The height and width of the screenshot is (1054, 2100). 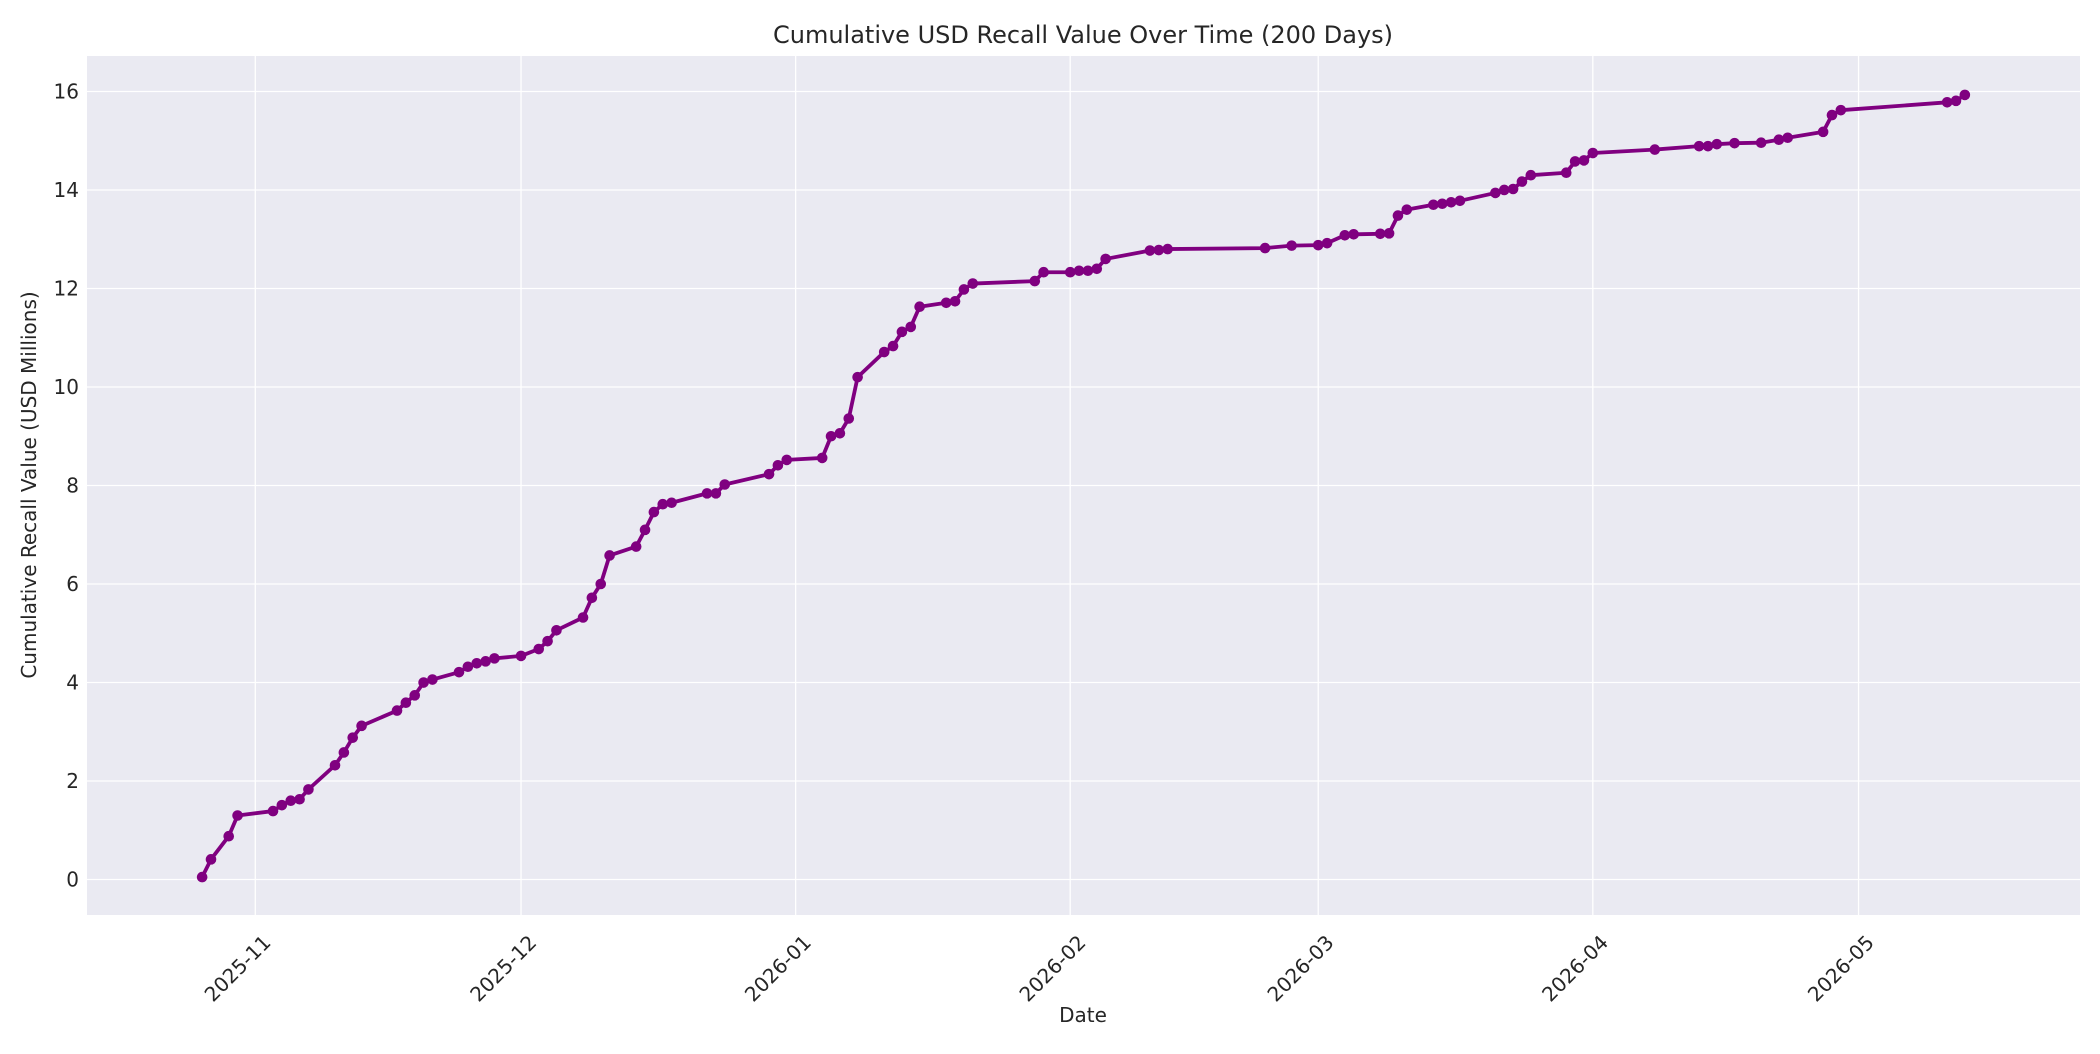 What do you see at coordinates (66, 190) in the screenshot?
I see `y-tick-label: 14` at bounding box center [66, 190].